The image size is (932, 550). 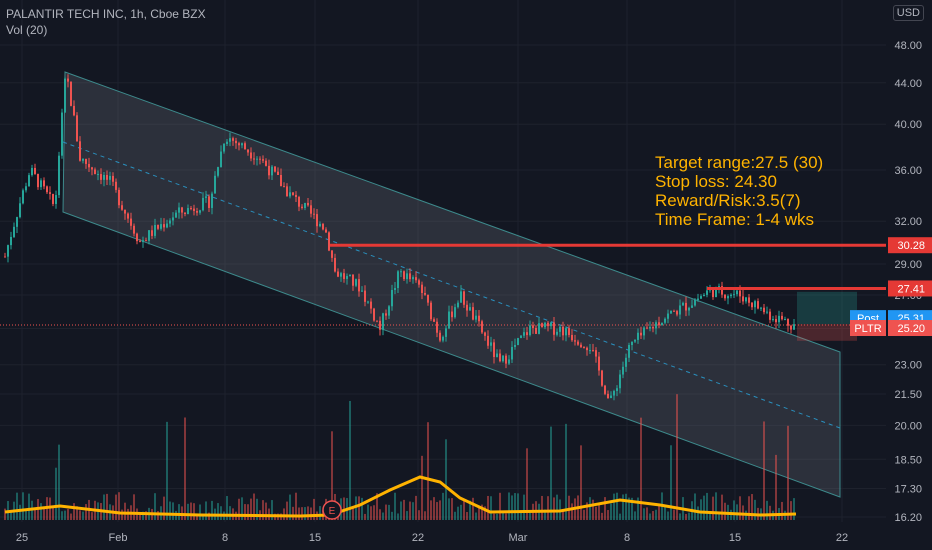 What do you see at coordinates (716, 181) in the screenshot?
I see `annotation-line: Stop loss: 24.30` at bounding box center [716, 181].